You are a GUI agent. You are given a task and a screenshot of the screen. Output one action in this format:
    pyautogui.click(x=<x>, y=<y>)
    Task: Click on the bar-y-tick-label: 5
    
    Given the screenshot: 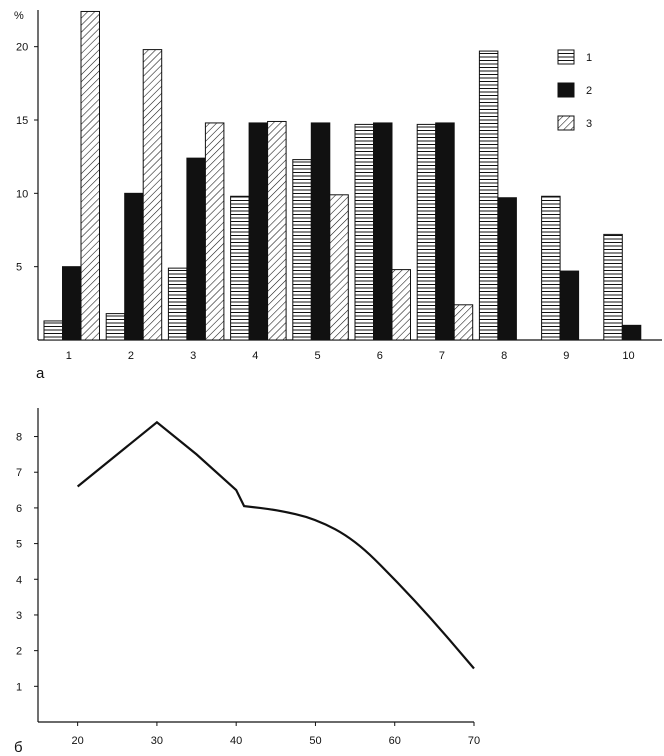 What is the action you would take?
    pyautogui.click(x=19, y=268)
    